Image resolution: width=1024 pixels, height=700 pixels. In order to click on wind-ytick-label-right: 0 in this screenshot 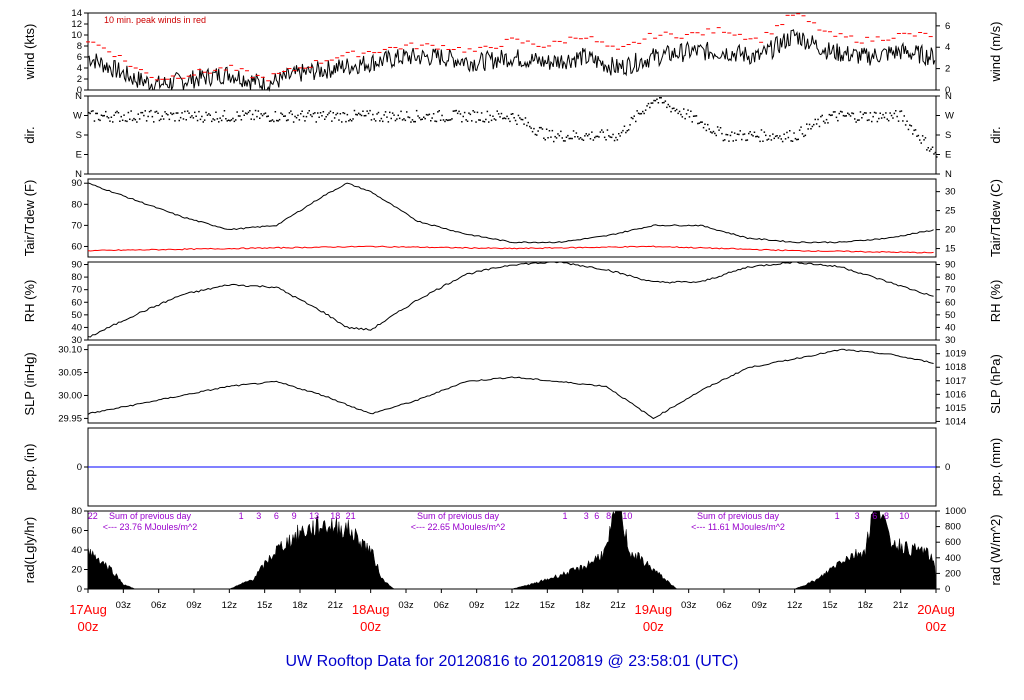, I will do `click(947, 90)`.